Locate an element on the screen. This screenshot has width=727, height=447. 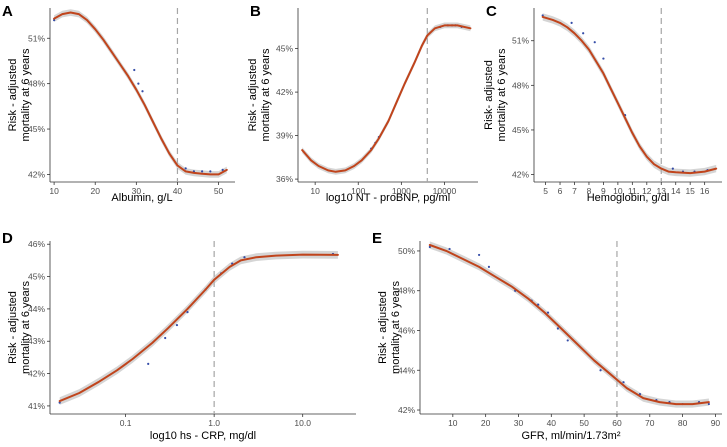
y-tick-label: 43% is located at coordinates (36, 341).